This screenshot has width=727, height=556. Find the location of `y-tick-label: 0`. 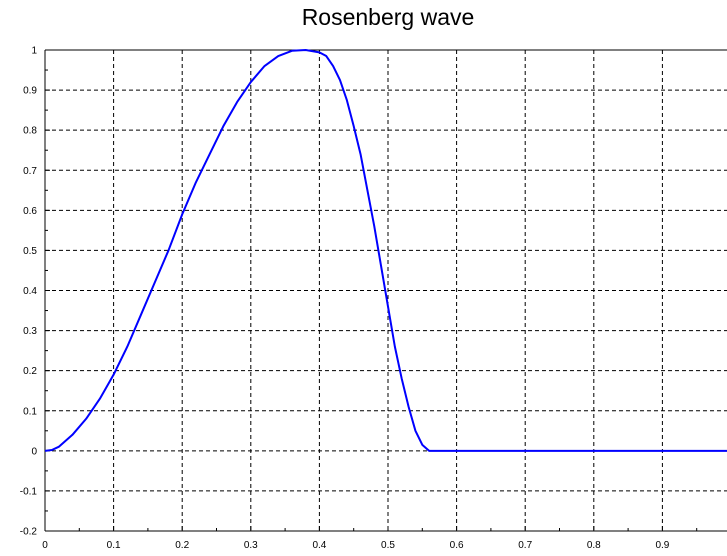

y-tick-label: 0 is located at coordinates (34, 451).